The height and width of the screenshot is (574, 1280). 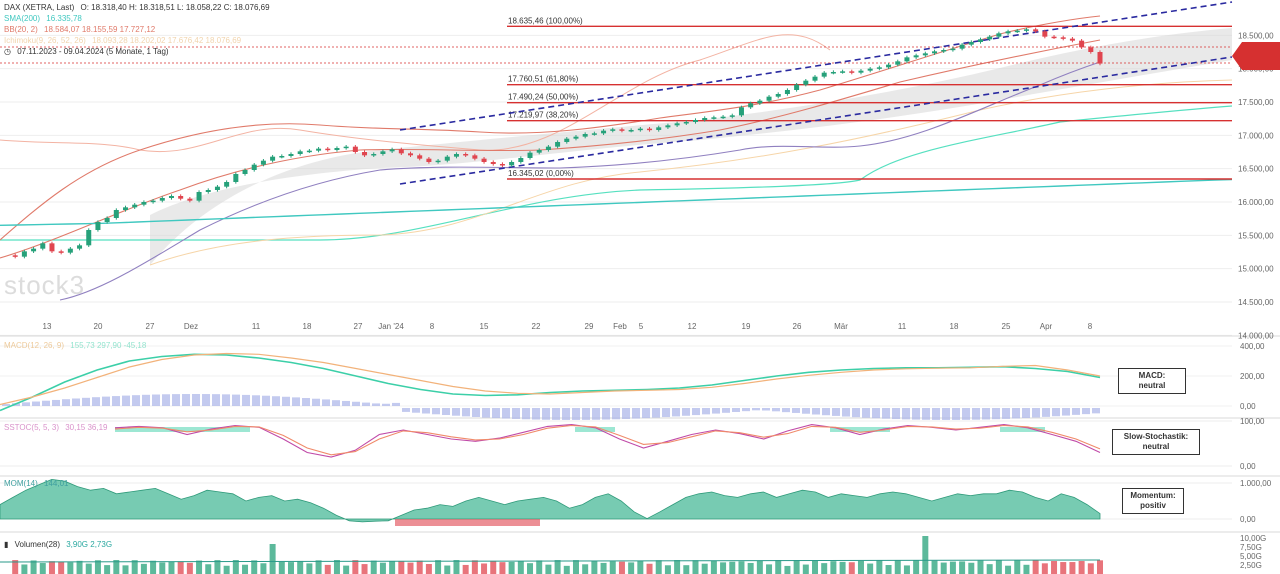 I want to click on volume-tick-label: 7,50G, so click(x=1251, y=547).